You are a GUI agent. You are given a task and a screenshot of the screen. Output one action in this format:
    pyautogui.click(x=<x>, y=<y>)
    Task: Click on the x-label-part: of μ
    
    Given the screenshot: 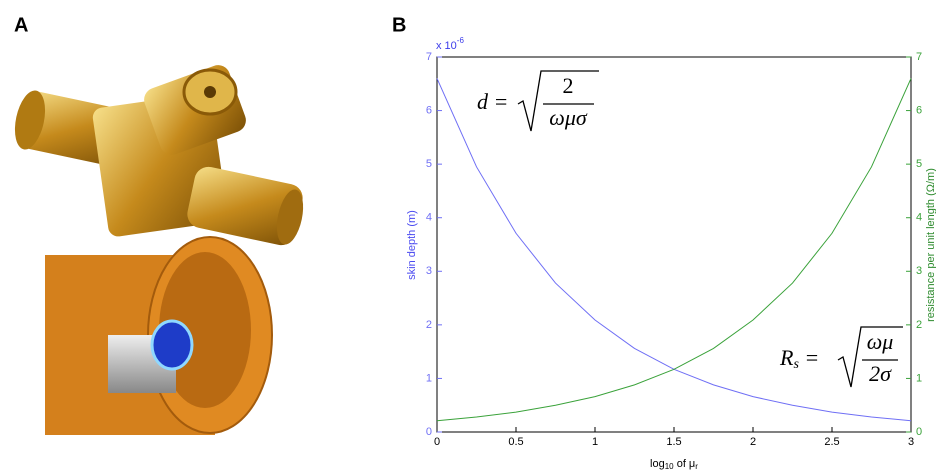 What is the action you would take?
    pyautogui.click(x=685, y=464)
    